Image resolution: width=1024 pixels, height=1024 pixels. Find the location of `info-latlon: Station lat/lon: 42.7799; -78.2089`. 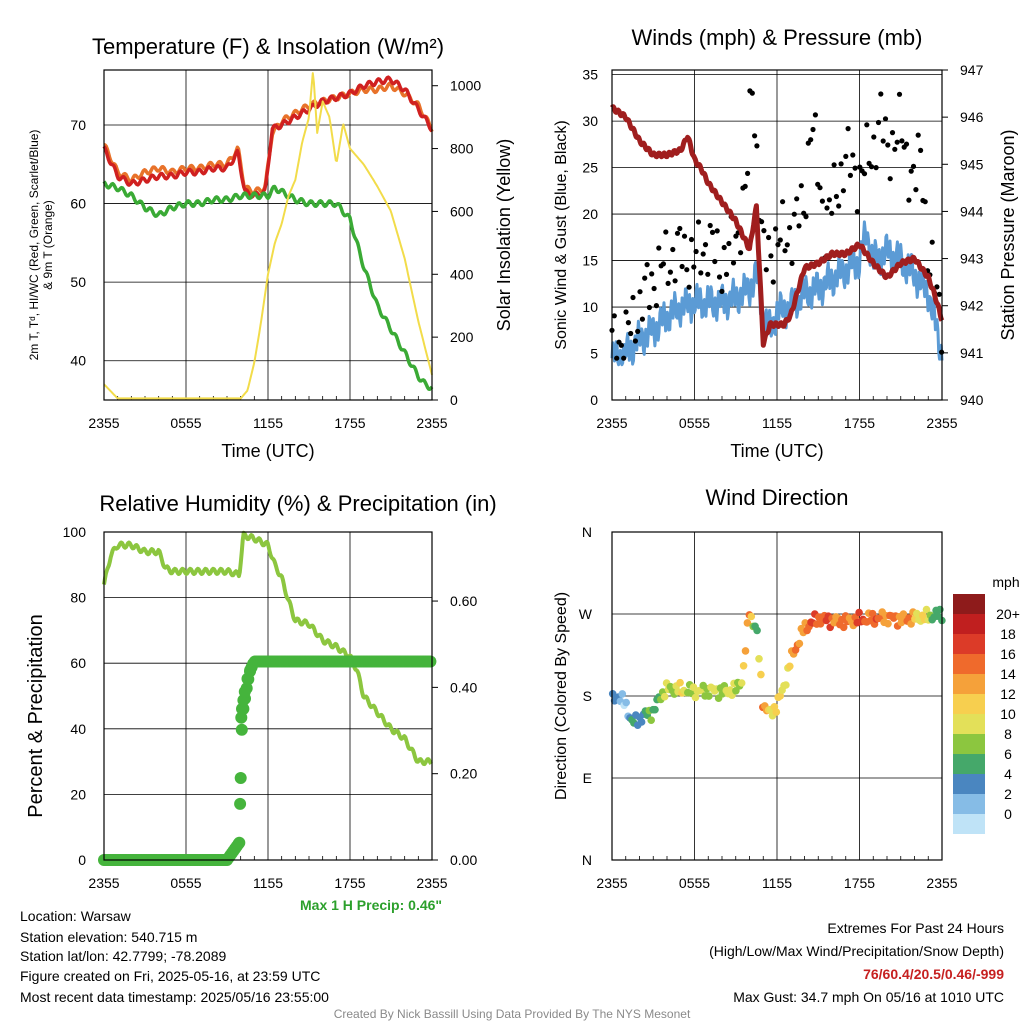

info-latlon: Station lat/lon: 42.7799; -78.2089 is located at coordinates (123, 956).